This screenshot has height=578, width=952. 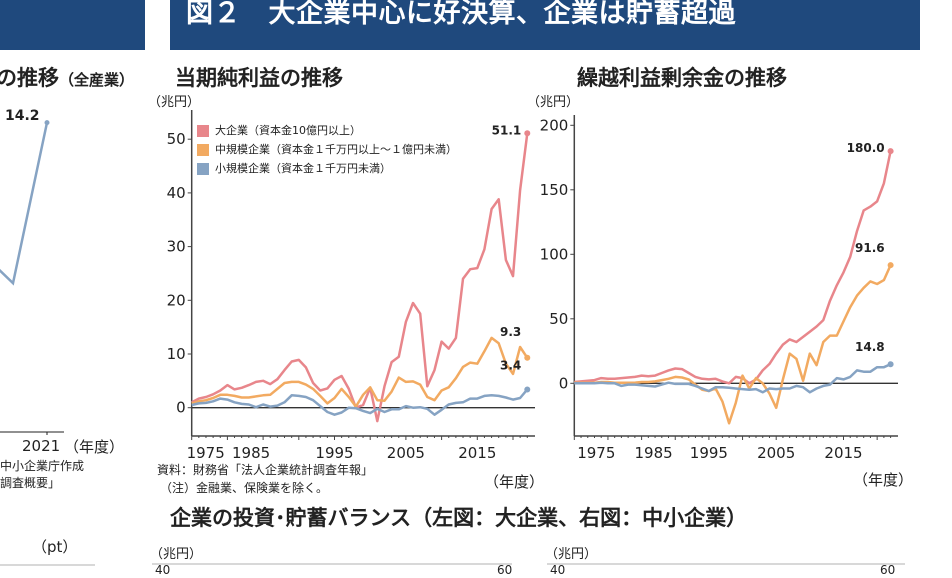 I want to click on middle-x-tick-label: 1995, so click(x=334, y=453).